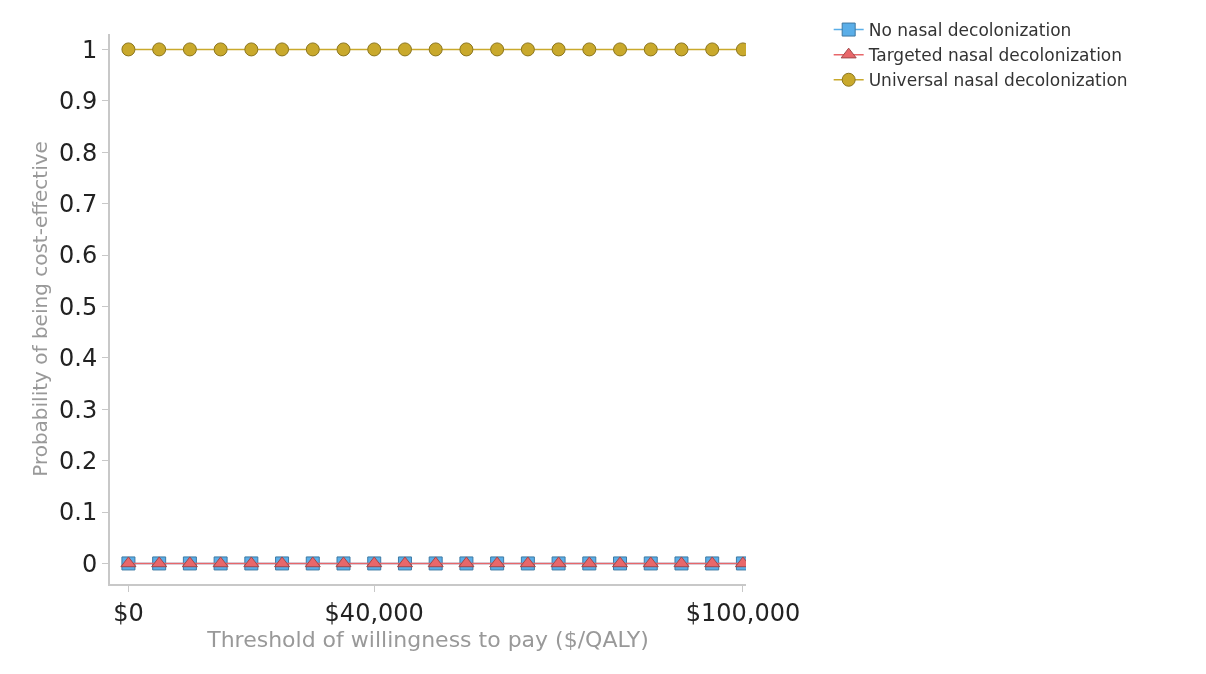  Describe the element at coordinates (78, 512) in the screenshot. I see `y-tick-label: 0.1` at that location.